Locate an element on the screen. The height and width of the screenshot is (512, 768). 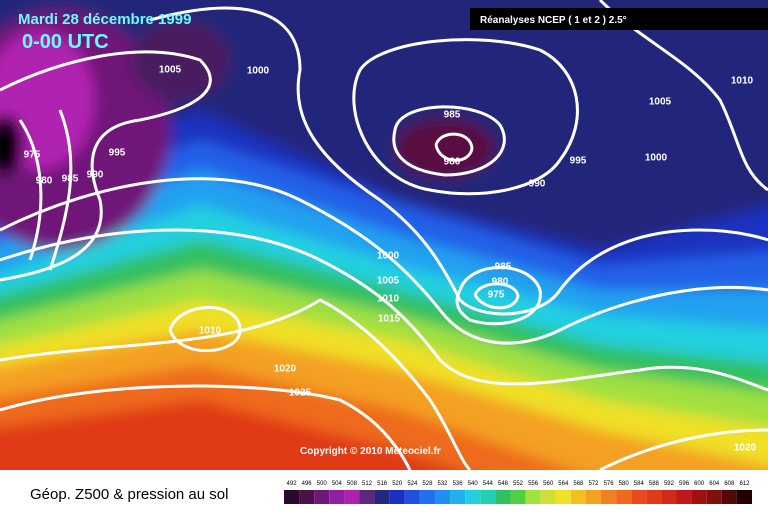
colorbar-label: 612 is located at coordinates (744, 484).